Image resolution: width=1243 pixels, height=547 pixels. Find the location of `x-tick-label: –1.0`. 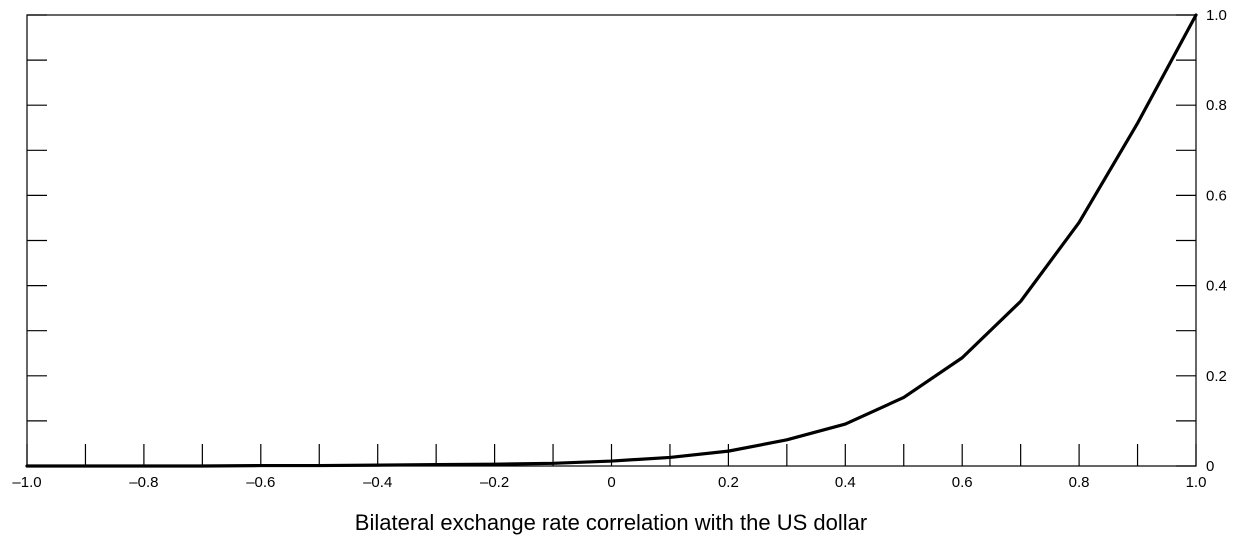

x-tick-label: –1.0 is located at coordinates (26, 482).